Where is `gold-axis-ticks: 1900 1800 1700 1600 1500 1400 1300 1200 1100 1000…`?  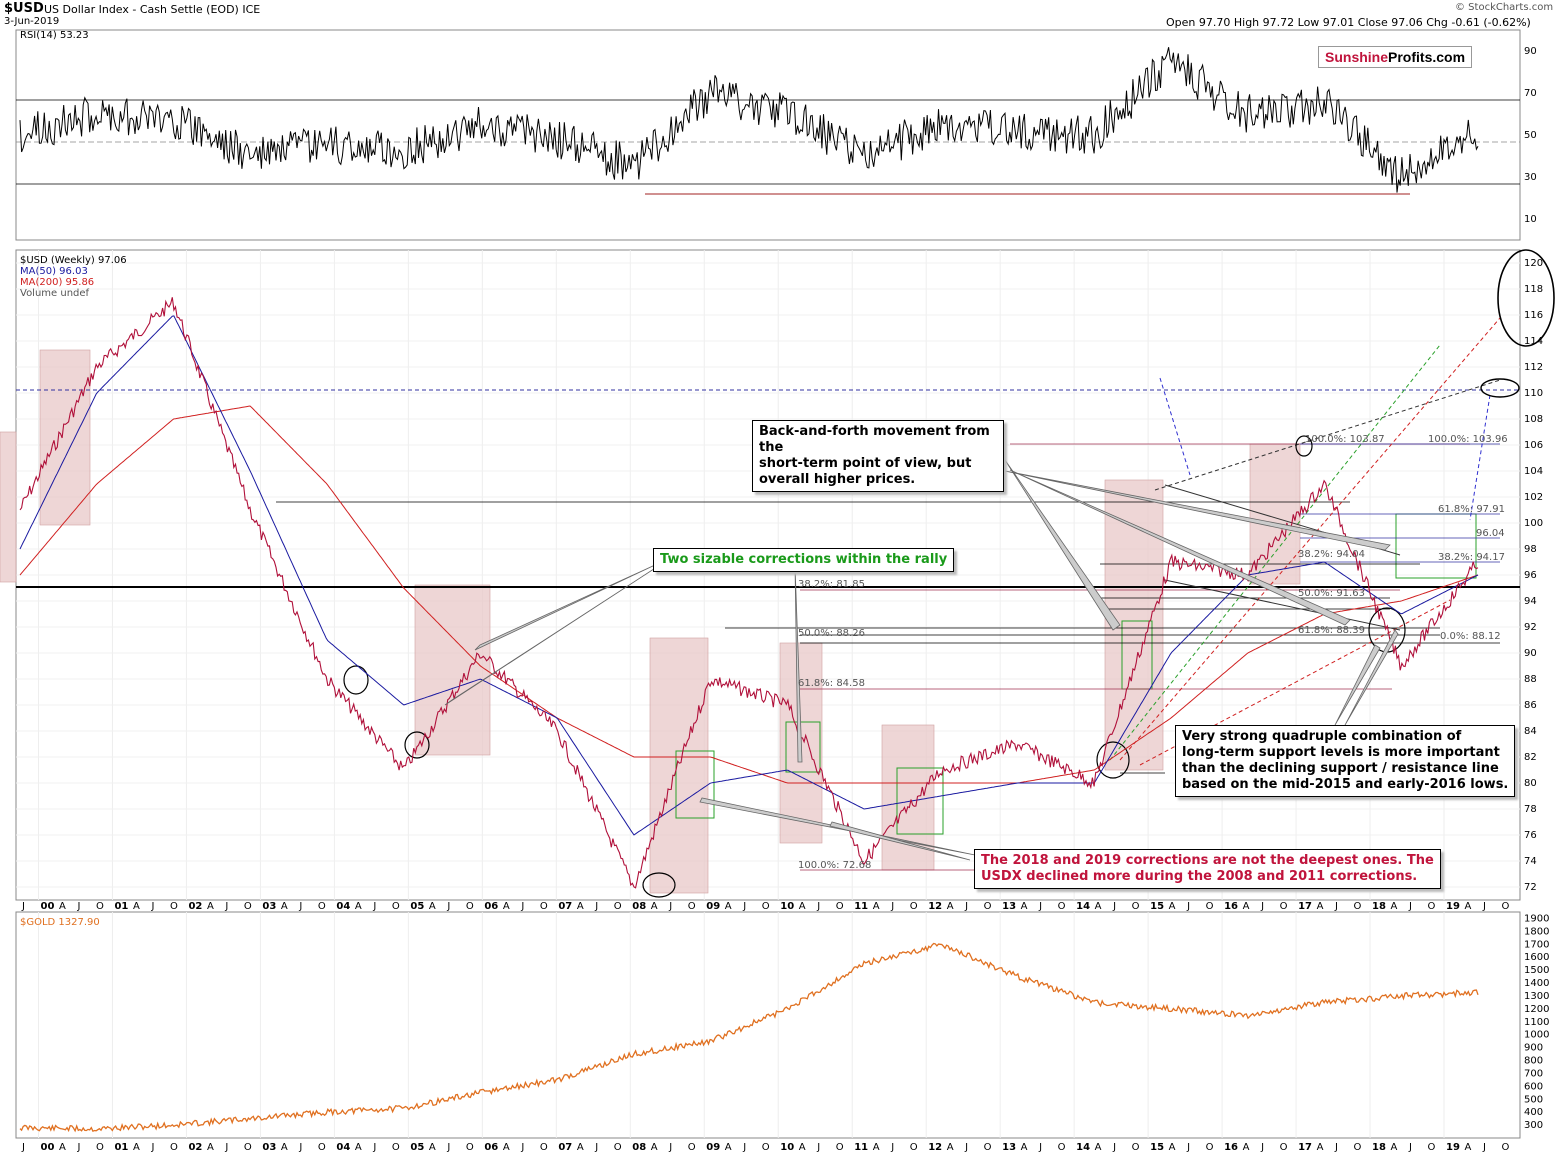 gold-axis-ticks: 1900 1800 1700 1600 1500 1400 1300 1200 1100 1000… is located at coordinates (1536, 1022).